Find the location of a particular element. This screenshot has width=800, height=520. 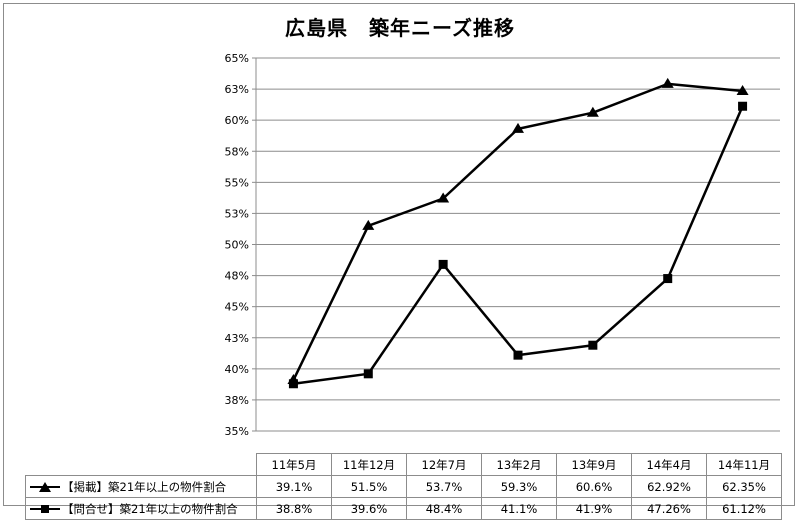

y-tick-label: 53% is located at coordinates (237, 213).